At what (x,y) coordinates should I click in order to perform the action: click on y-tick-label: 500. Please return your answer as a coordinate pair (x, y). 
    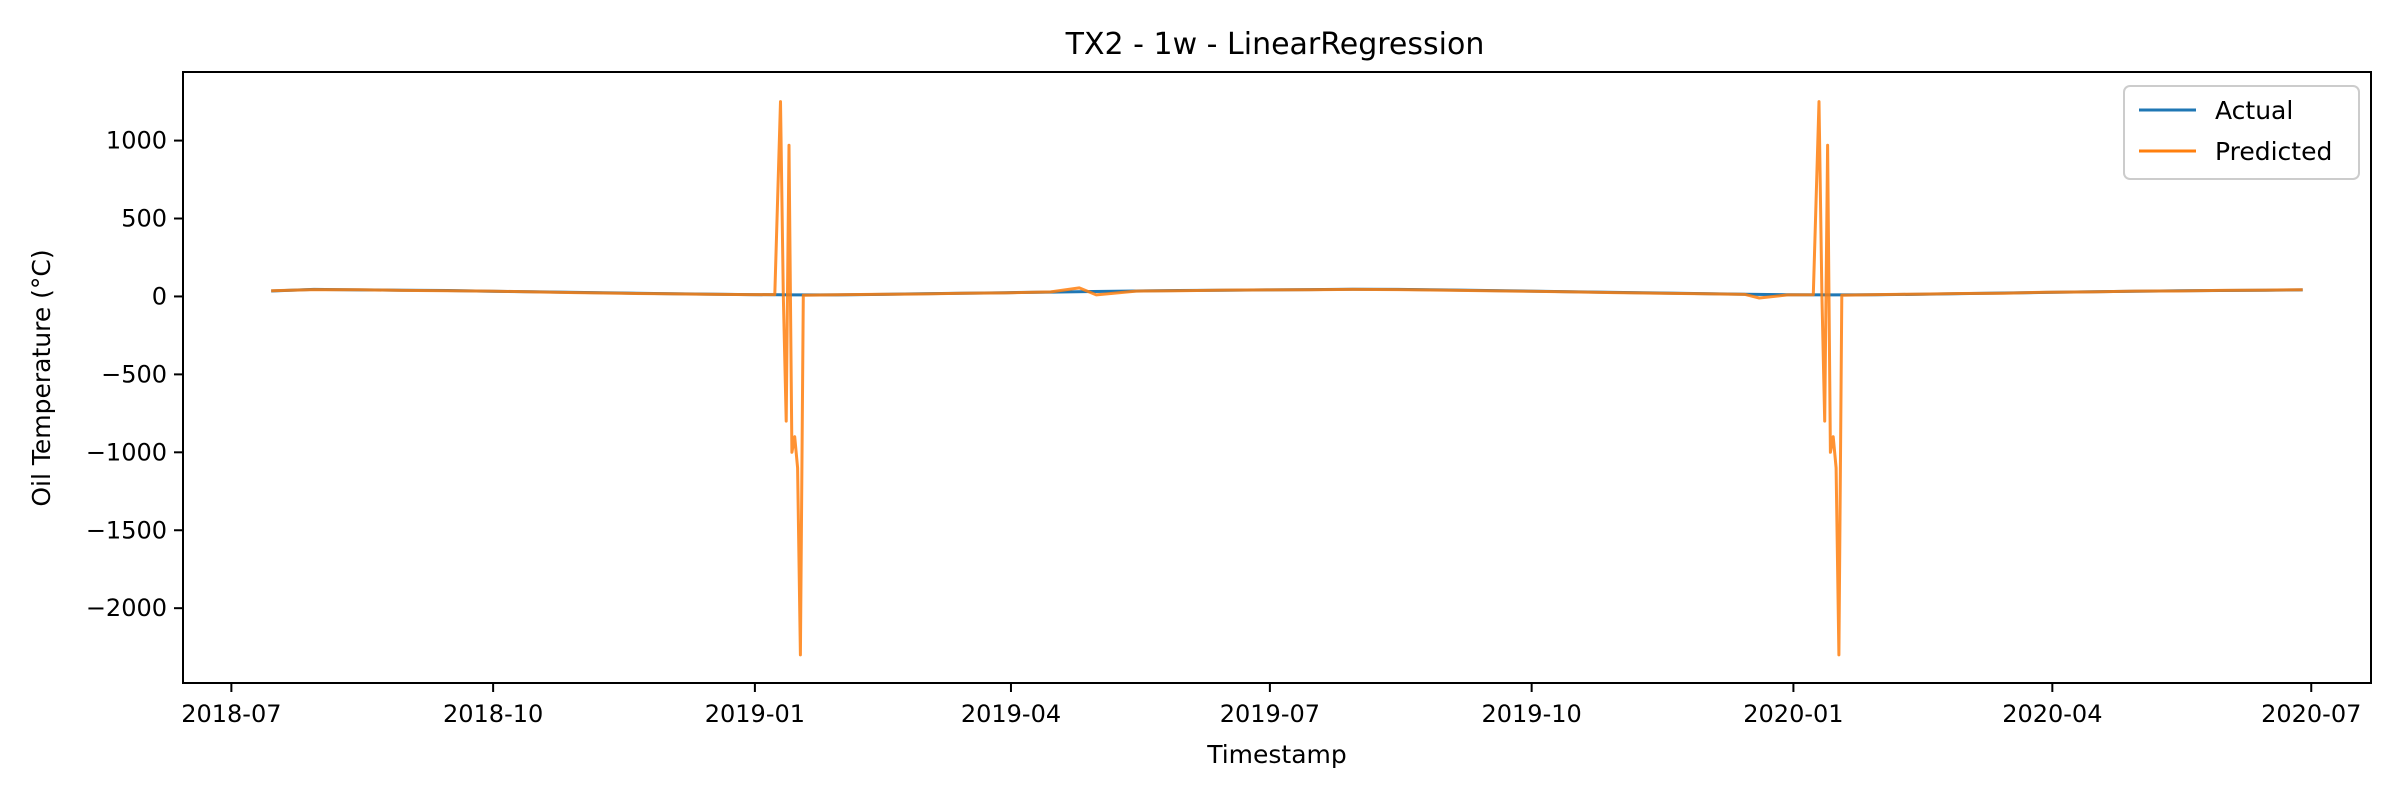
    Looking at the image, I should click on (144, 219).